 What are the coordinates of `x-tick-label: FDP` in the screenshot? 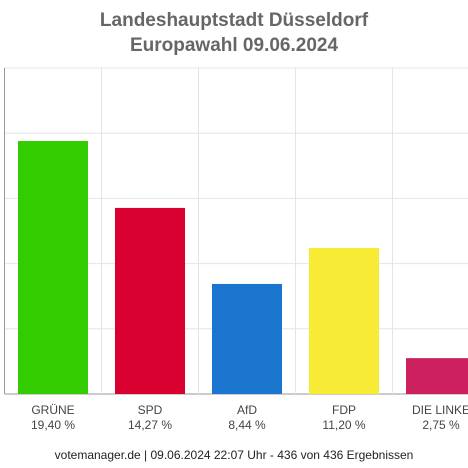 It's located at (344, 410).